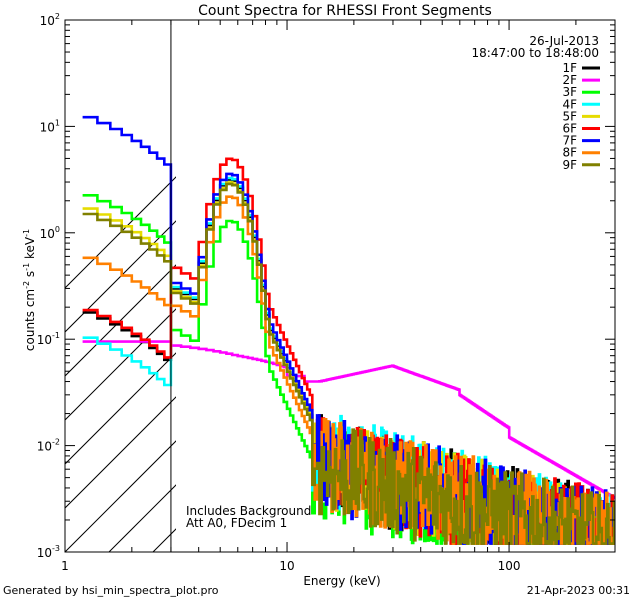  What do you see at coordinates (569, 129) in the screenshot?
I see `legend-label: 6F` at bounding box center [569, 129].